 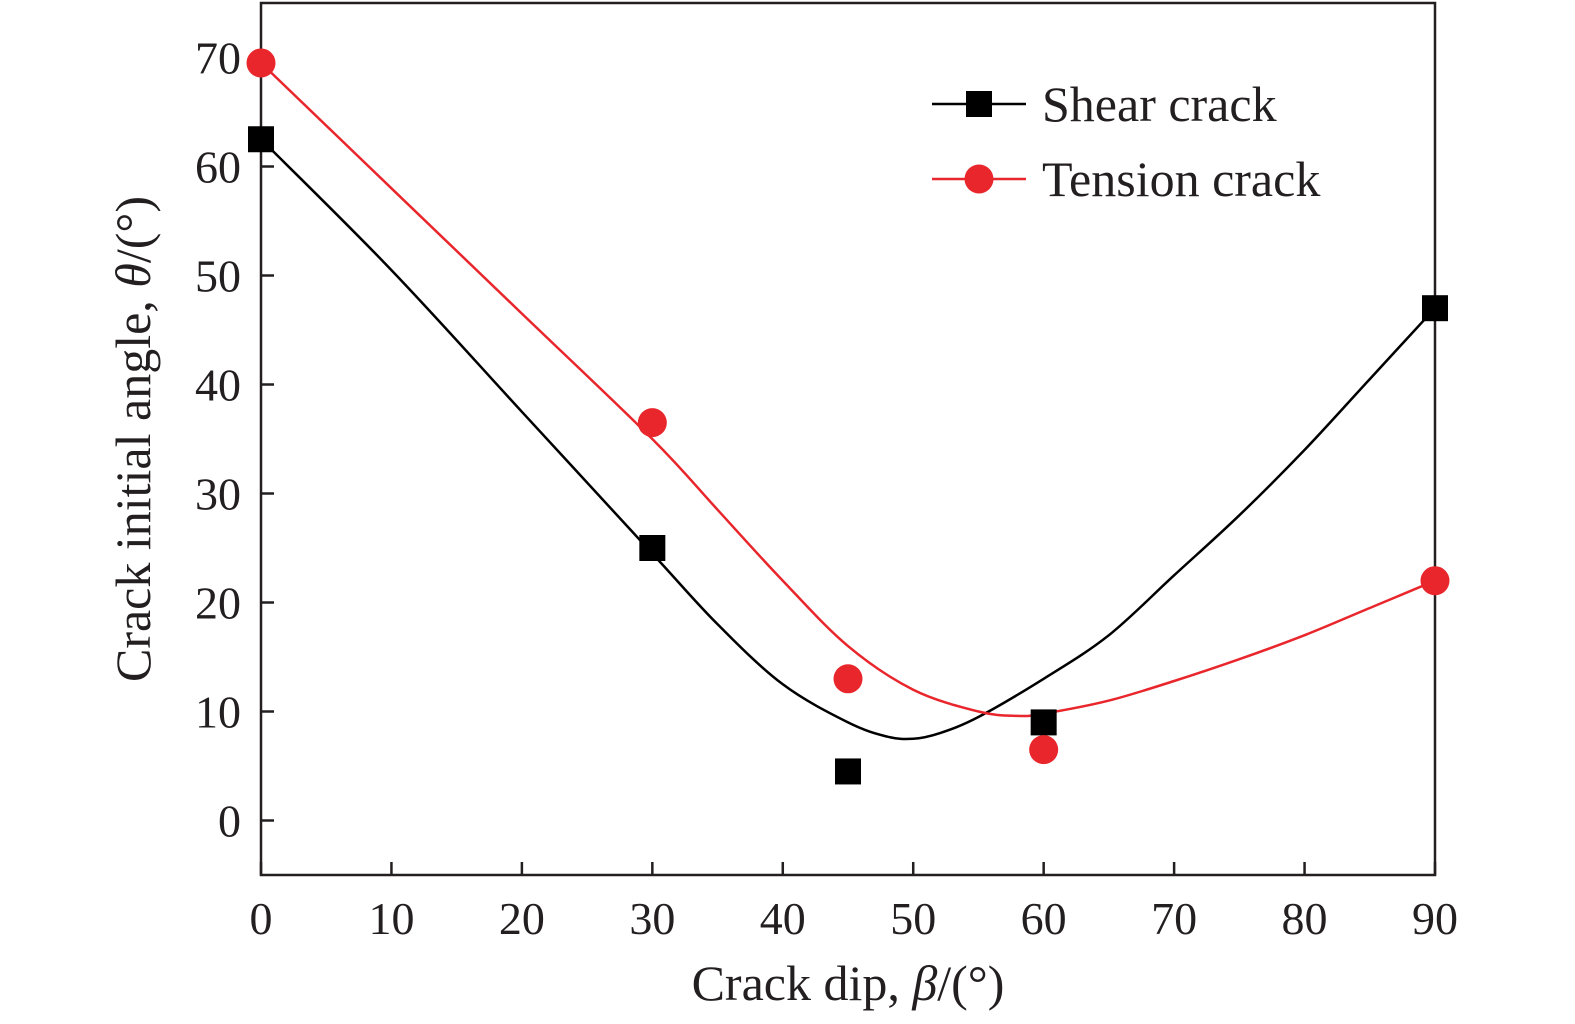 What do you see at coordinates (652, 918) in the screenshot?
I see `x-tick-label: 30` at bounding box center [652, 918].